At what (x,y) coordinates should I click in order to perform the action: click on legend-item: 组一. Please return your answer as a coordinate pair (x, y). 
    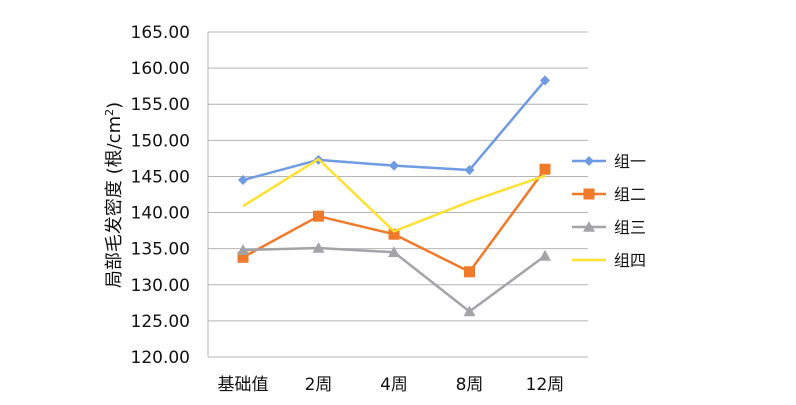
    Looking at the image, I should click on (609, 161).